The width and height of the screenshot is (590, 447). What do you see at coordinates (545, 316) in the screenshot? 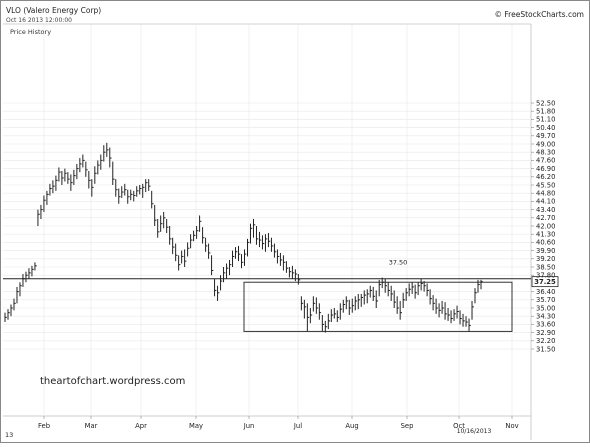
I see `y-tick-label-25: 34.30` at bounding box center [545, 316].